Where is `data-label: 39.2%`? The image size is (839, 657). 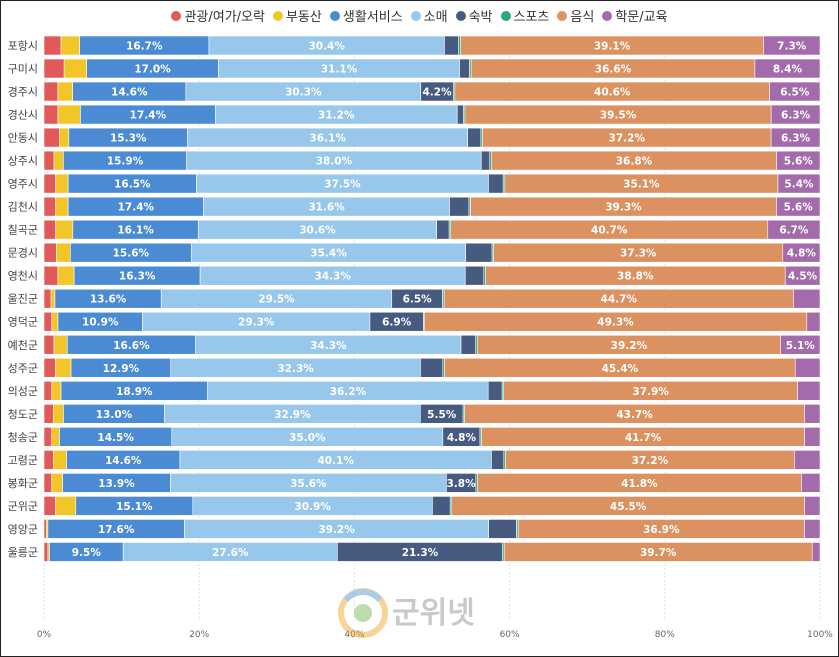
data-label: 39.2% is located at coordinates (336, 530).